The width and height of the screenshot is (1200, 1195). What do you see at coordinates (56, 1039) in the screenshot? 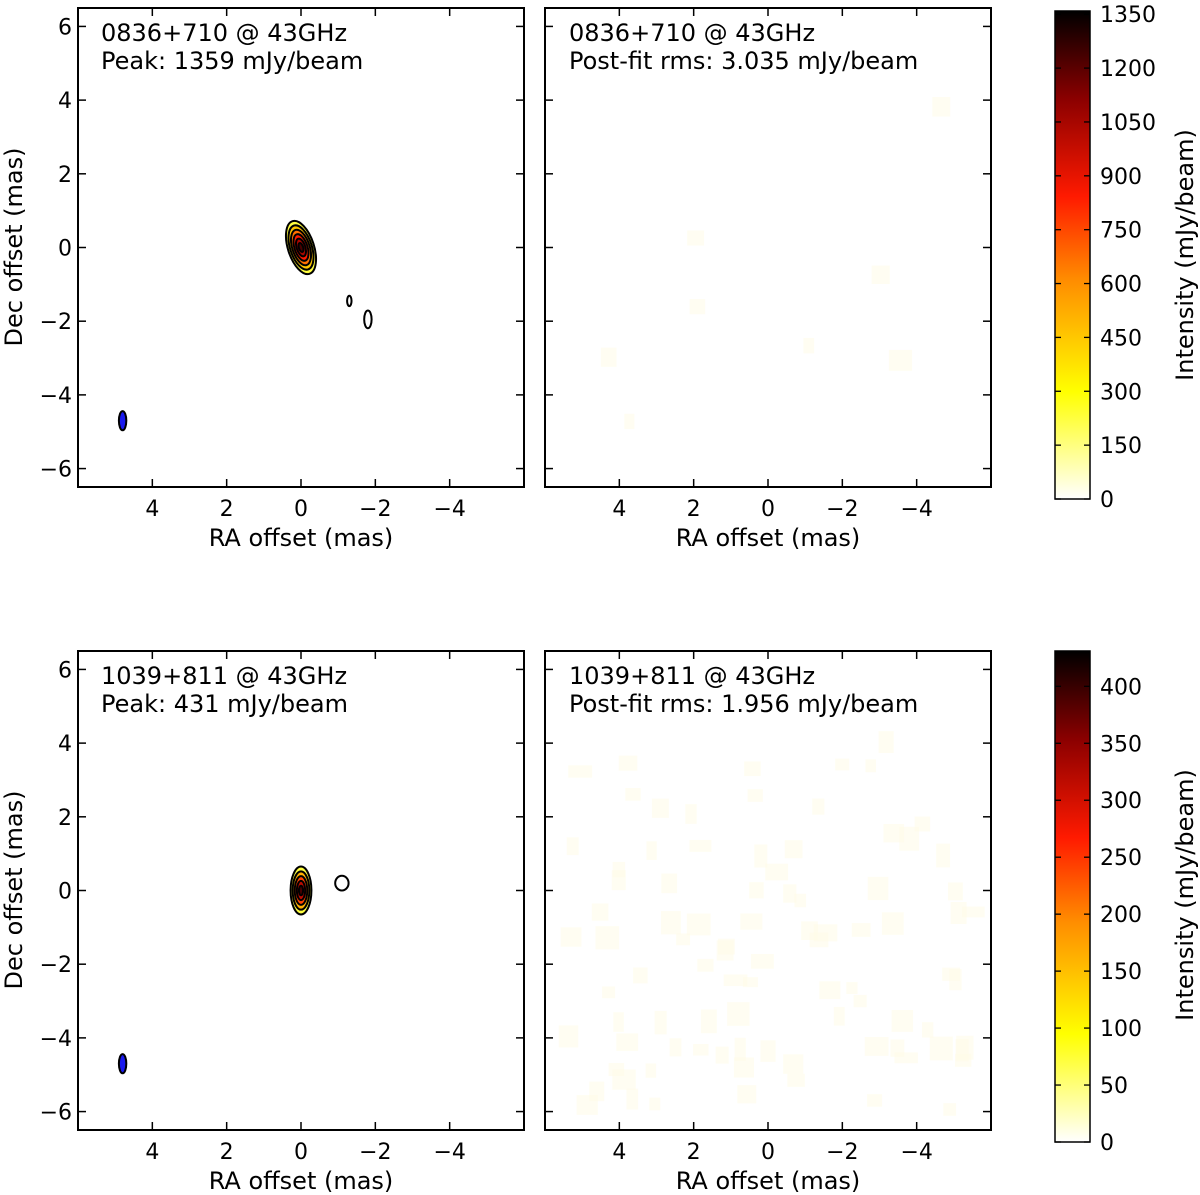
I see `y-tick-label: −4` at bounding box center [56, 1039].